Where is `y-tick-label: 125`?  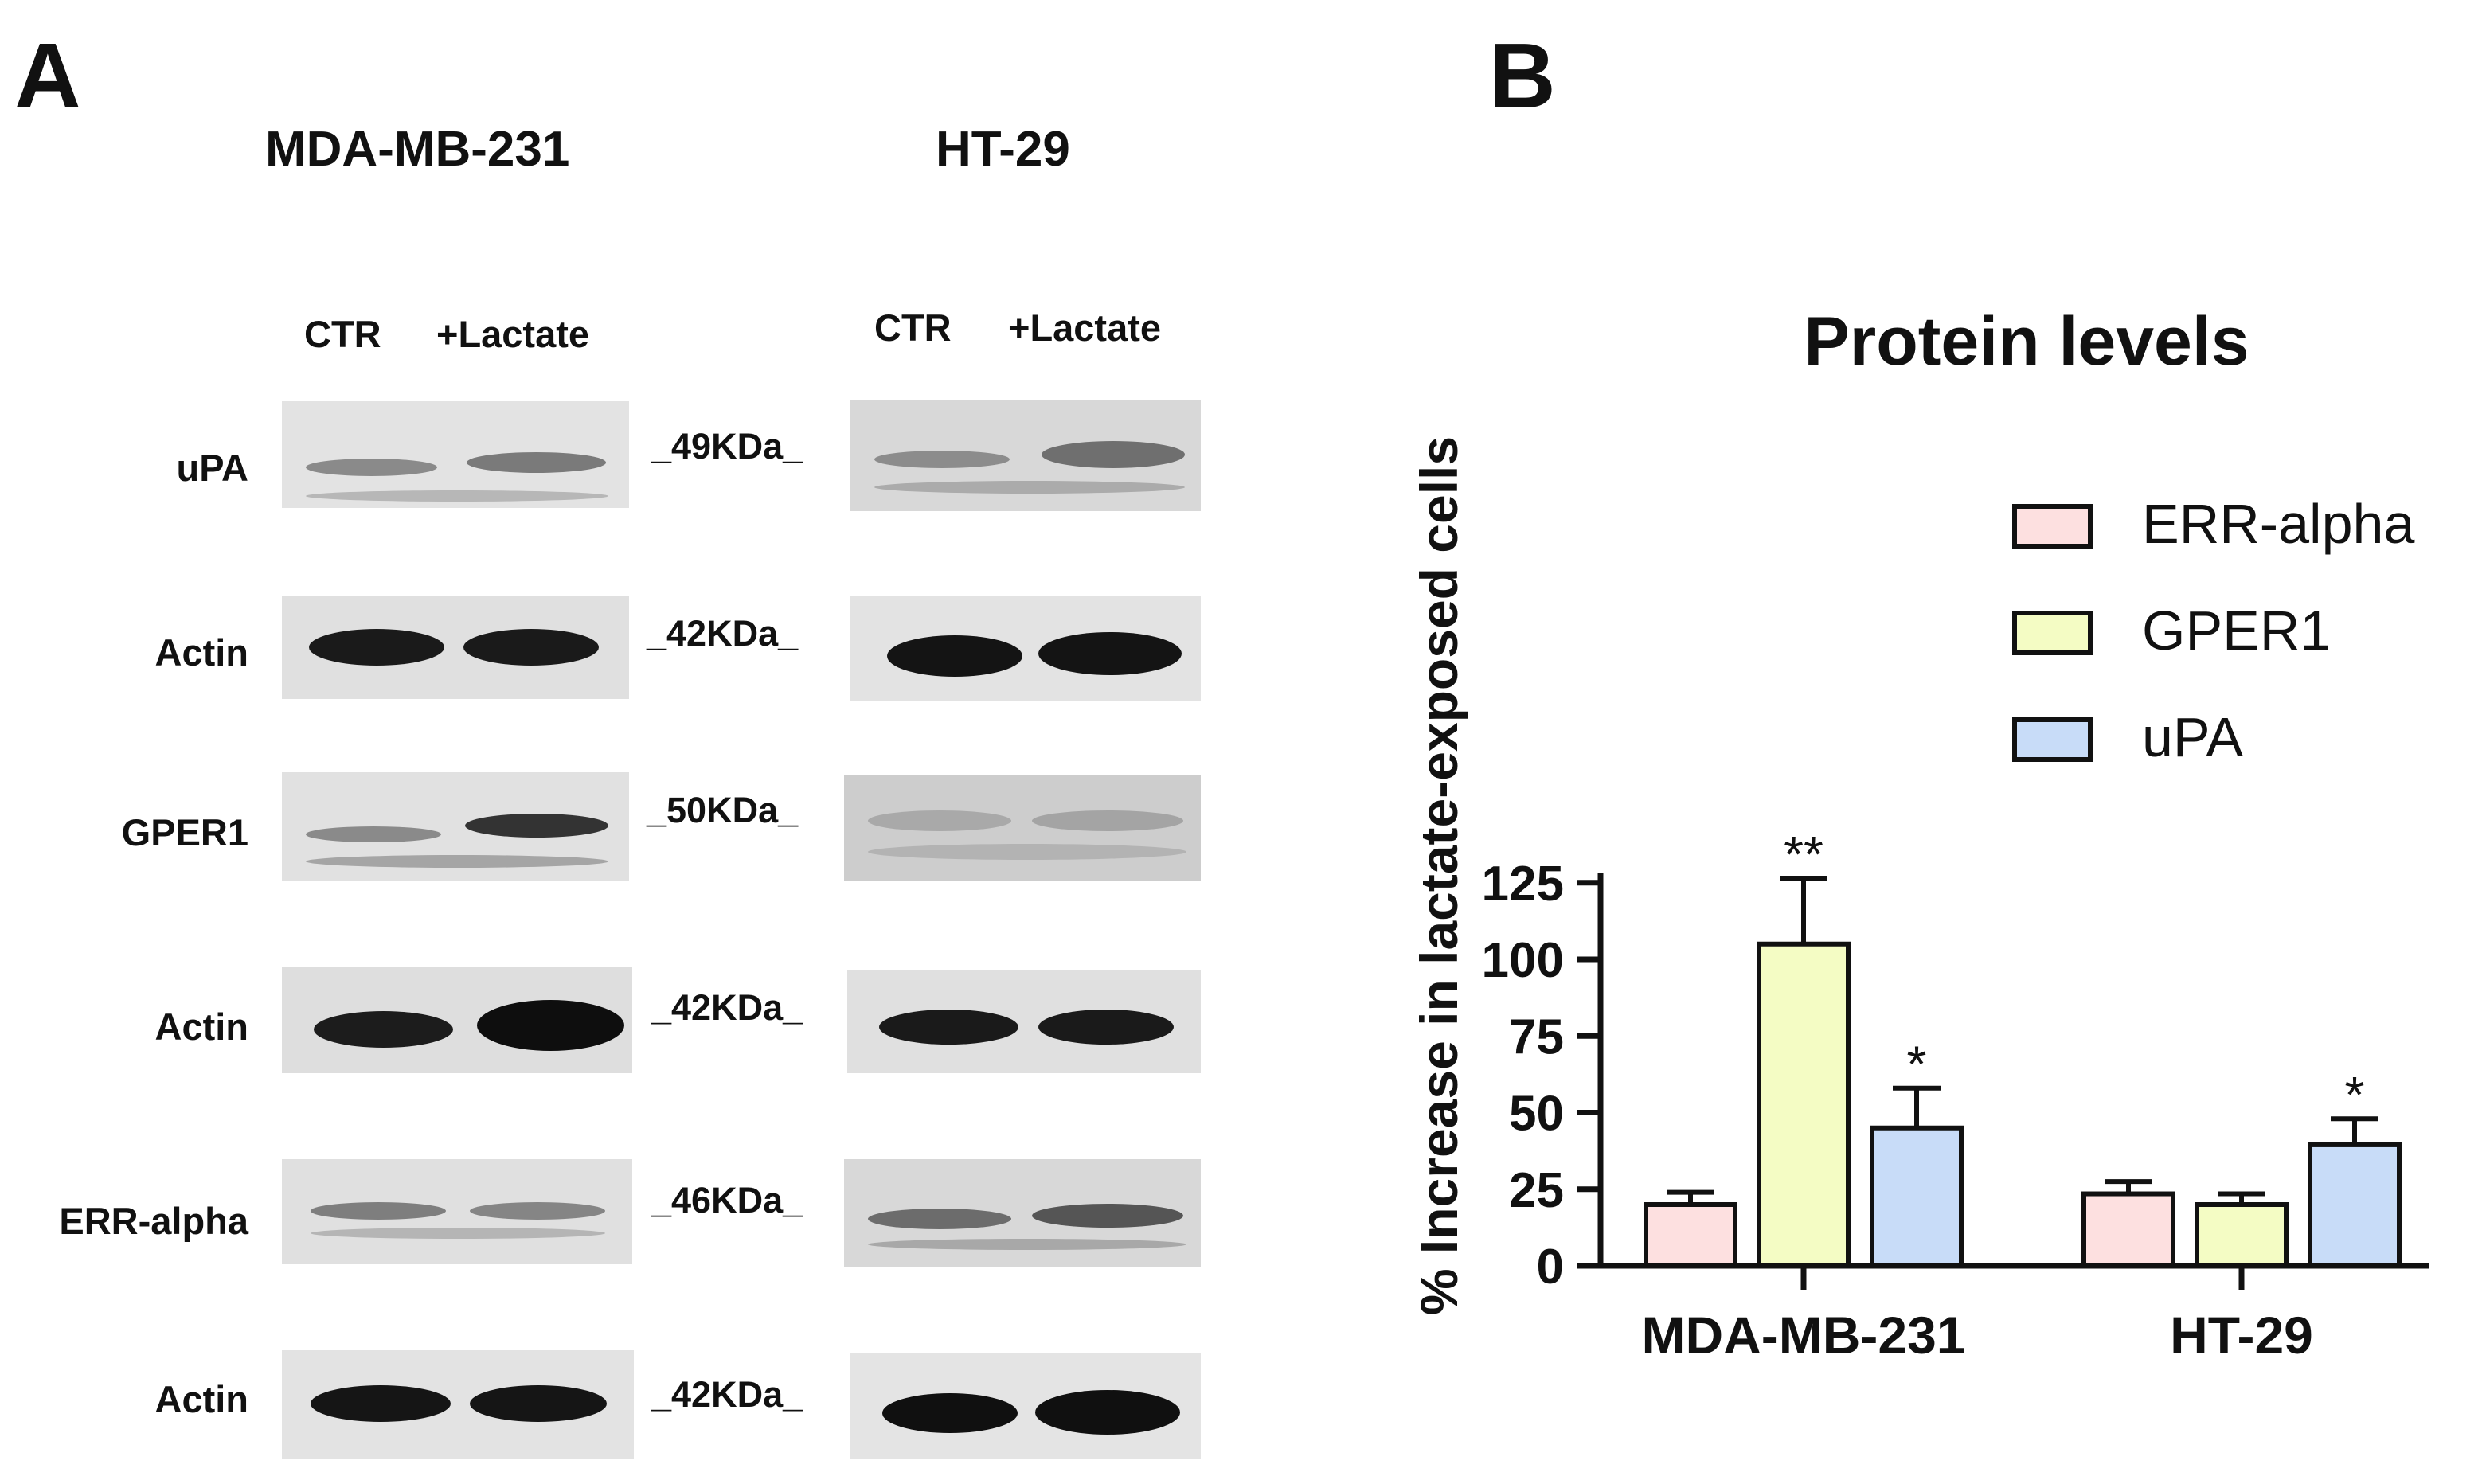
y-tick-label: 125 is located at coordinates (1523, 884).